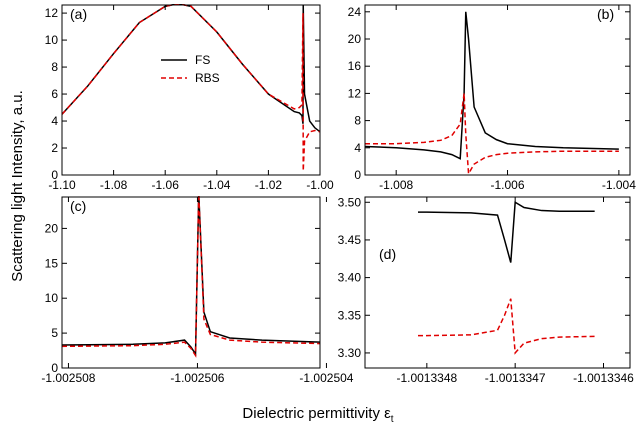  What do you see at coordinates (387, 254) in the screenshot?
I see `panel-label: (d)` at bounding box center [387, 254].